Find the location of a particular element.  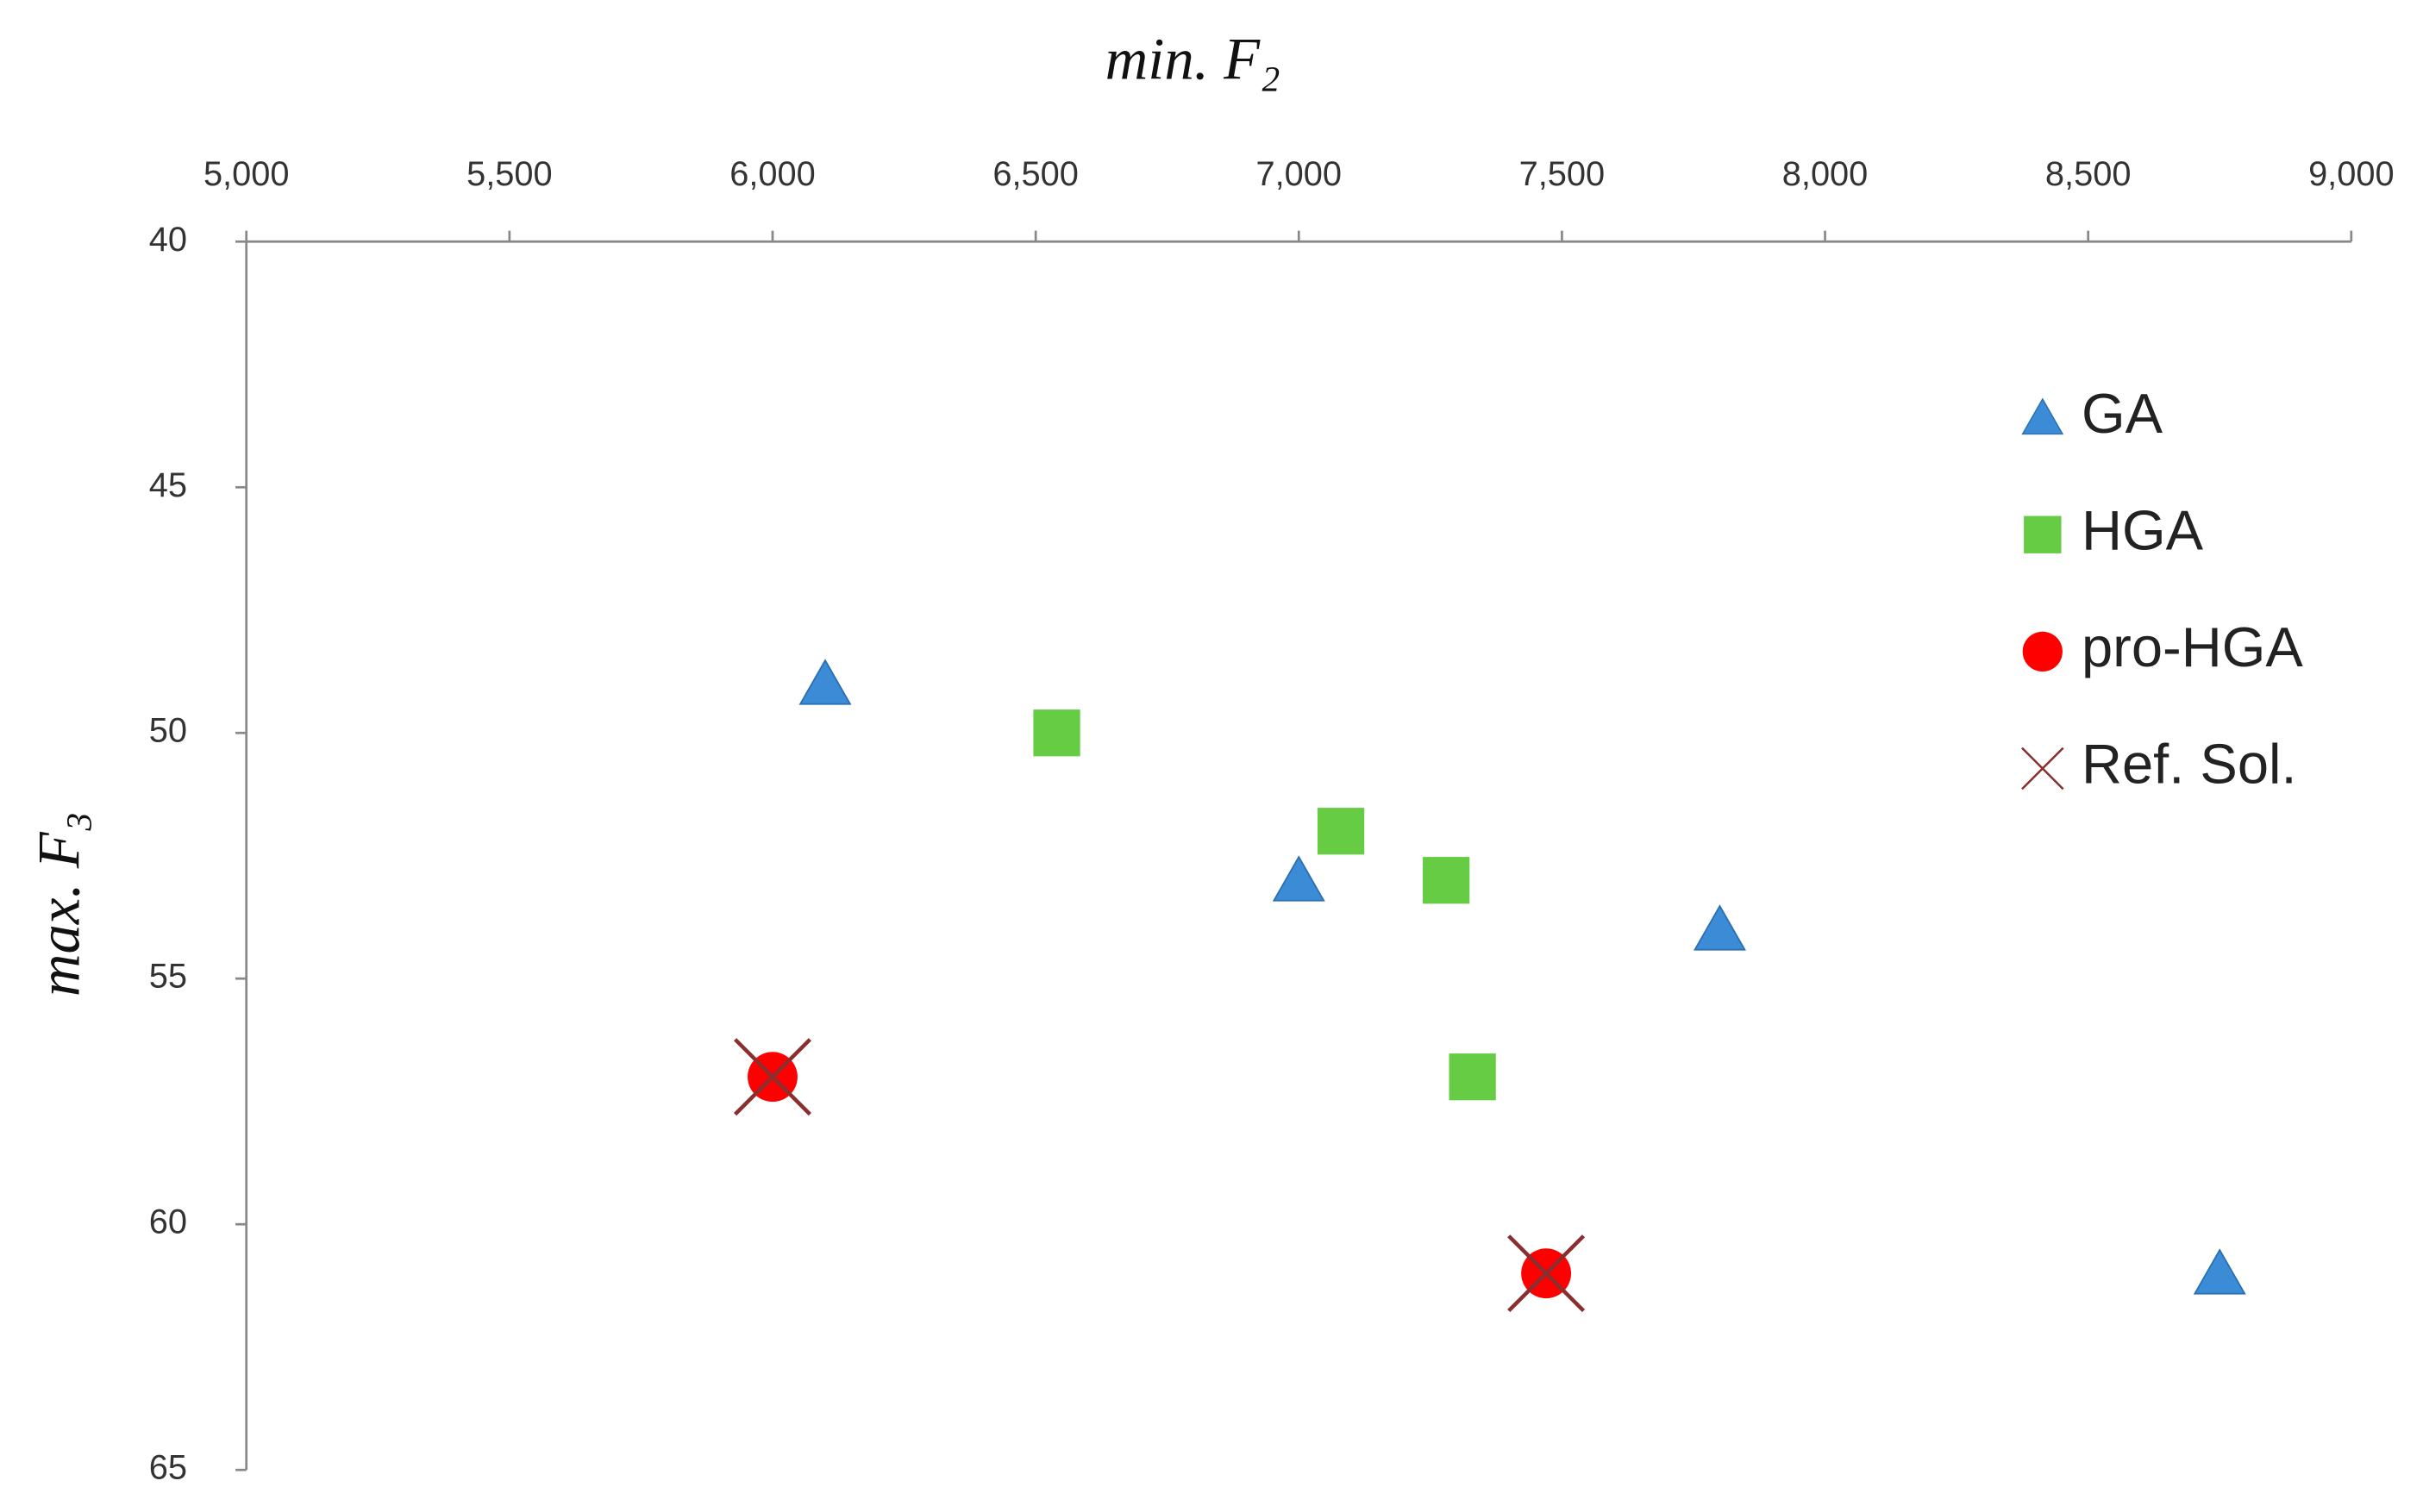

x-tick-label: 5,000 is located at coordinates (246, 174).